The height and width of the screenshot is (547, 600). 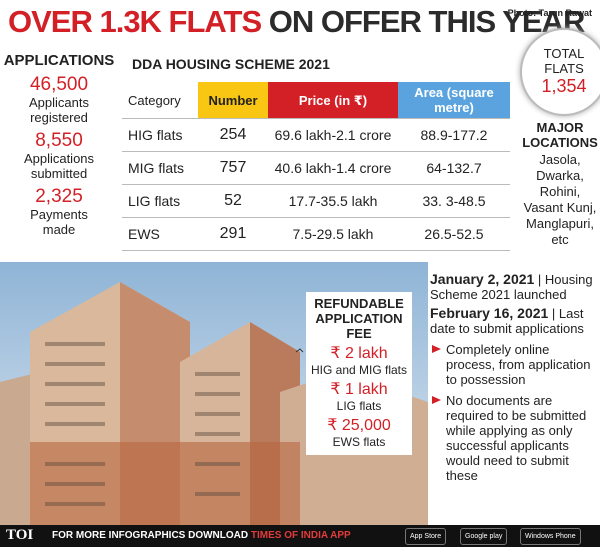 I want to click on footer-app: TIMES OF INDIA APP, so click(x=300, y=535).